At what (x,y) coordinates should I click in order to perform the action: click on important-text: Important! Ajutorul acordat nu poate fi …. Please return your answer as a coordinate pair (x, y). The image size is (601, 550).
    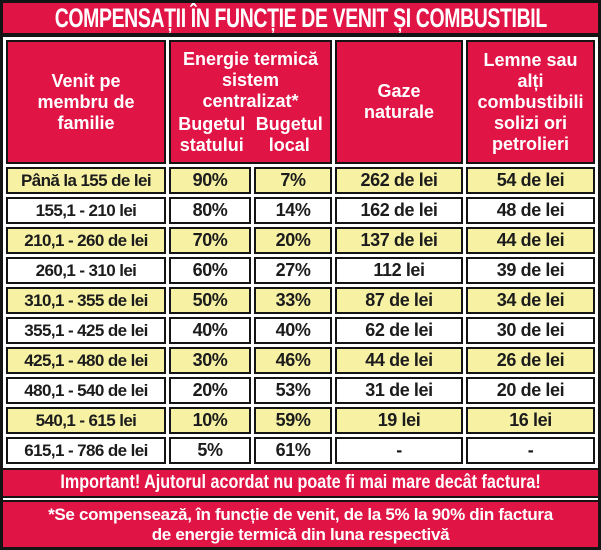
    Looking at the image, I should click on (300, 482).